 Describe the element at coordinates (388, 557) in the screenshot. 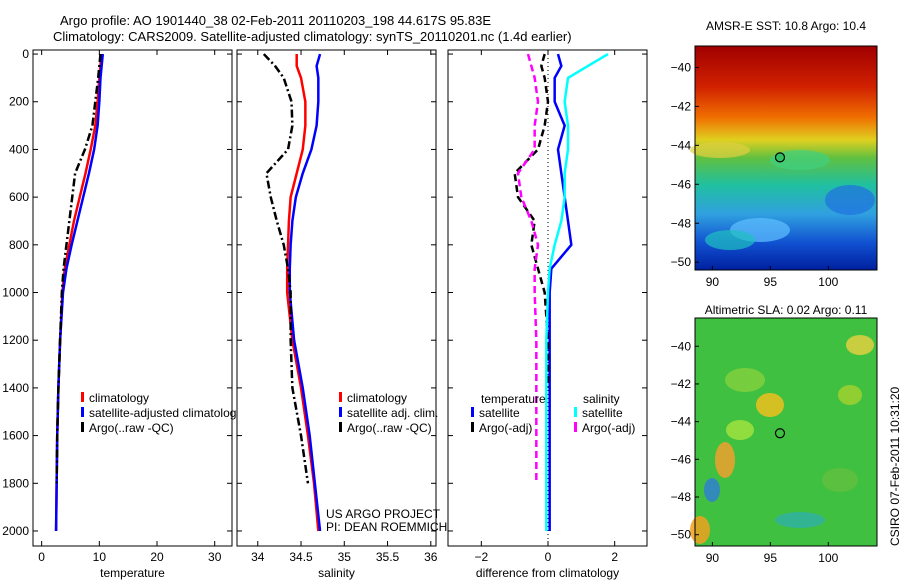

I see `x-tick-label: 35.5` at that location.